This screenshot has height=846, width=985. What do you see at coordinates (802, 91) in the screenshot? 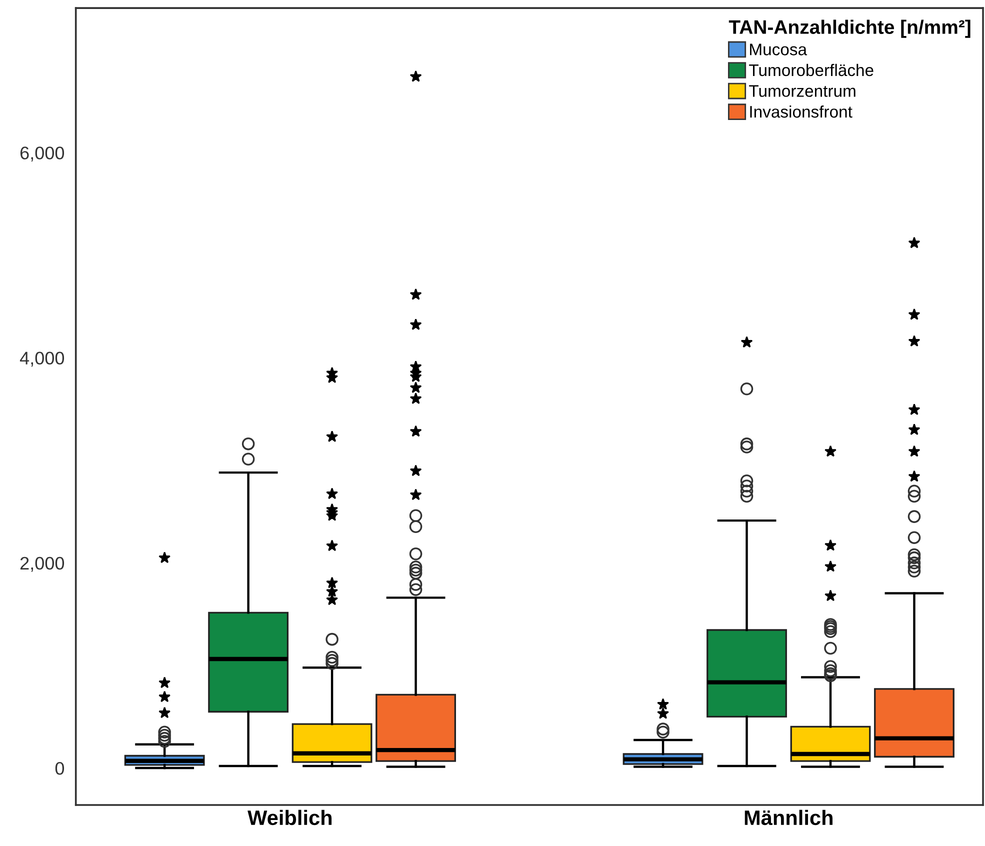
I see `legend-label: Tumorzentrum` at bounding box center [802, 91].